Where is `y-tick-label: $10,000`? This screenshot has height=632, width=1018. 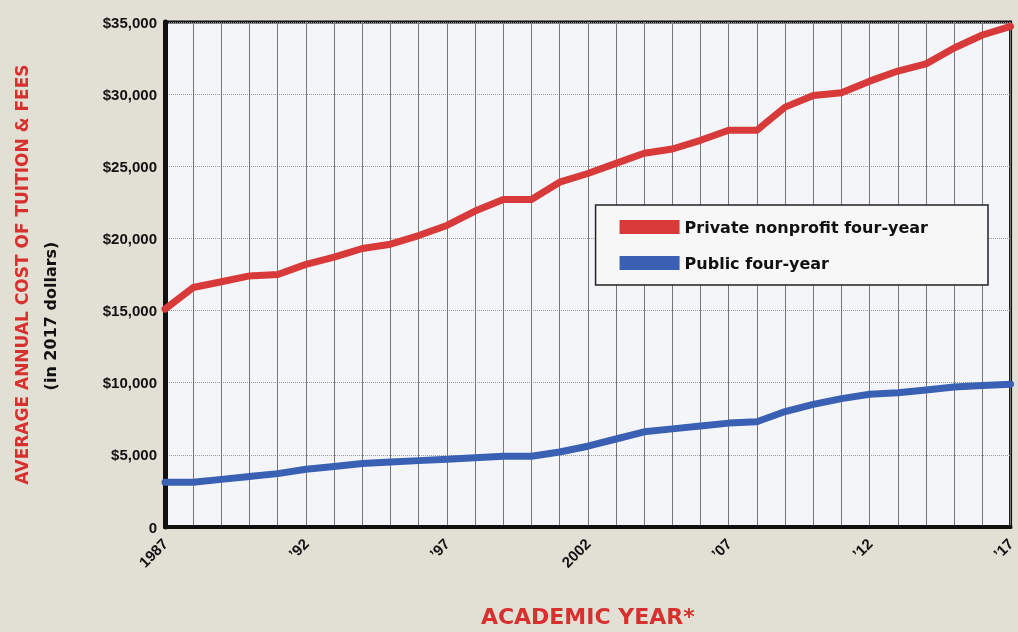
y-tick-label: $10,000 is located at coordinates (129, 383).